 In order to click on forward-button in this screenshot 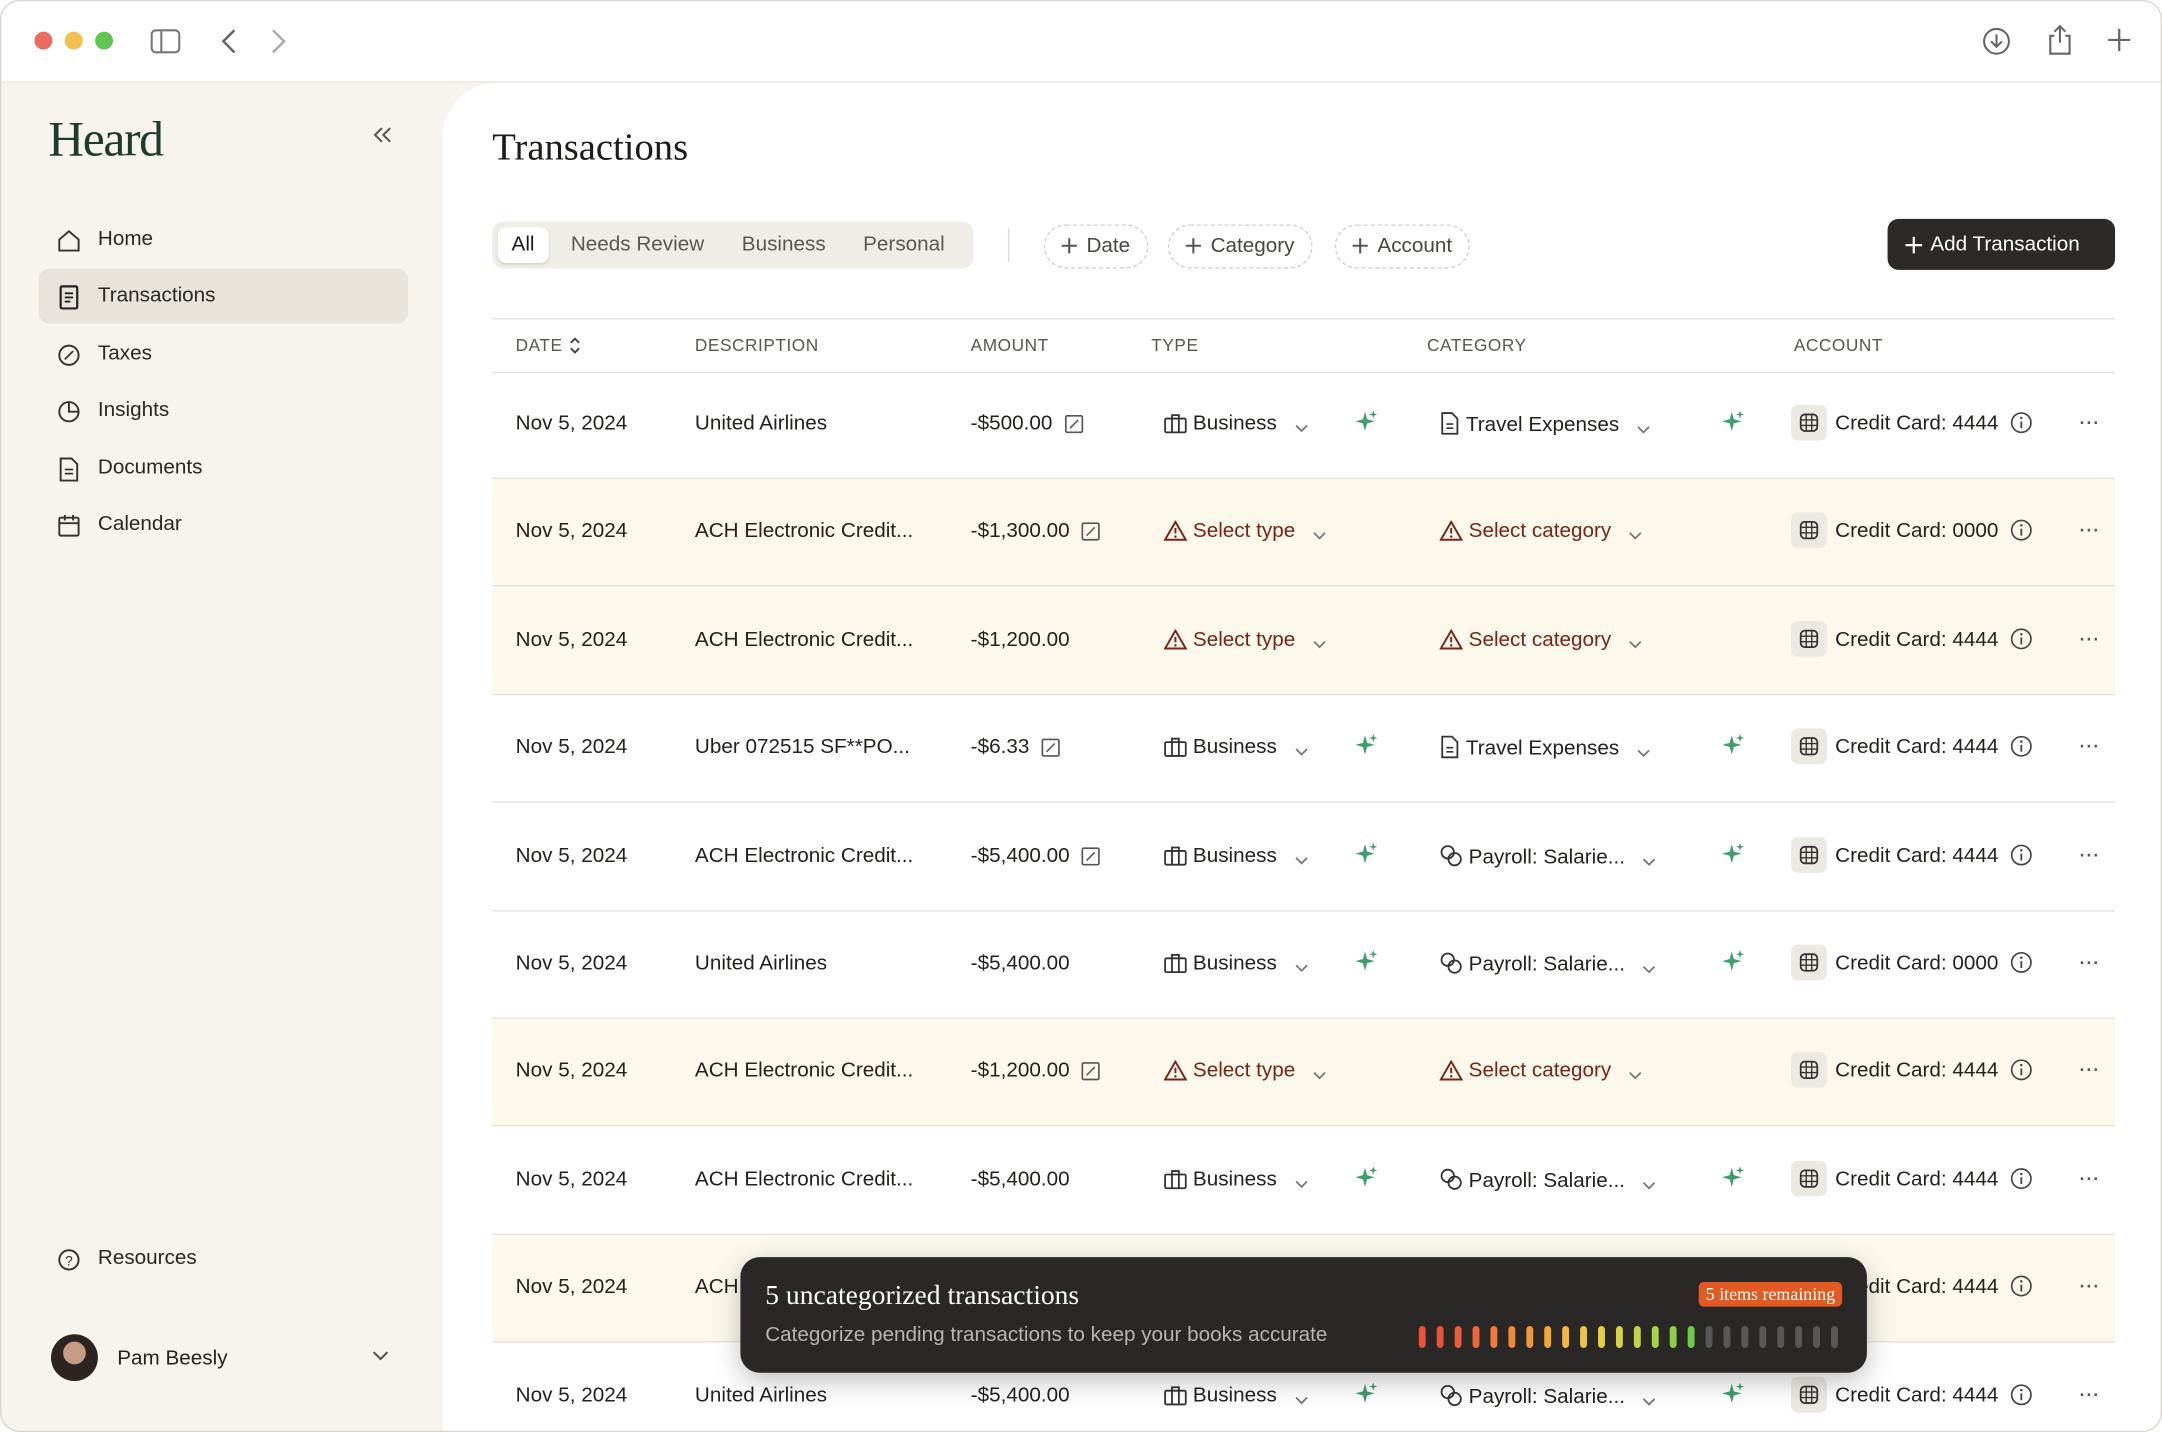, I will do `click(278, 42)`.